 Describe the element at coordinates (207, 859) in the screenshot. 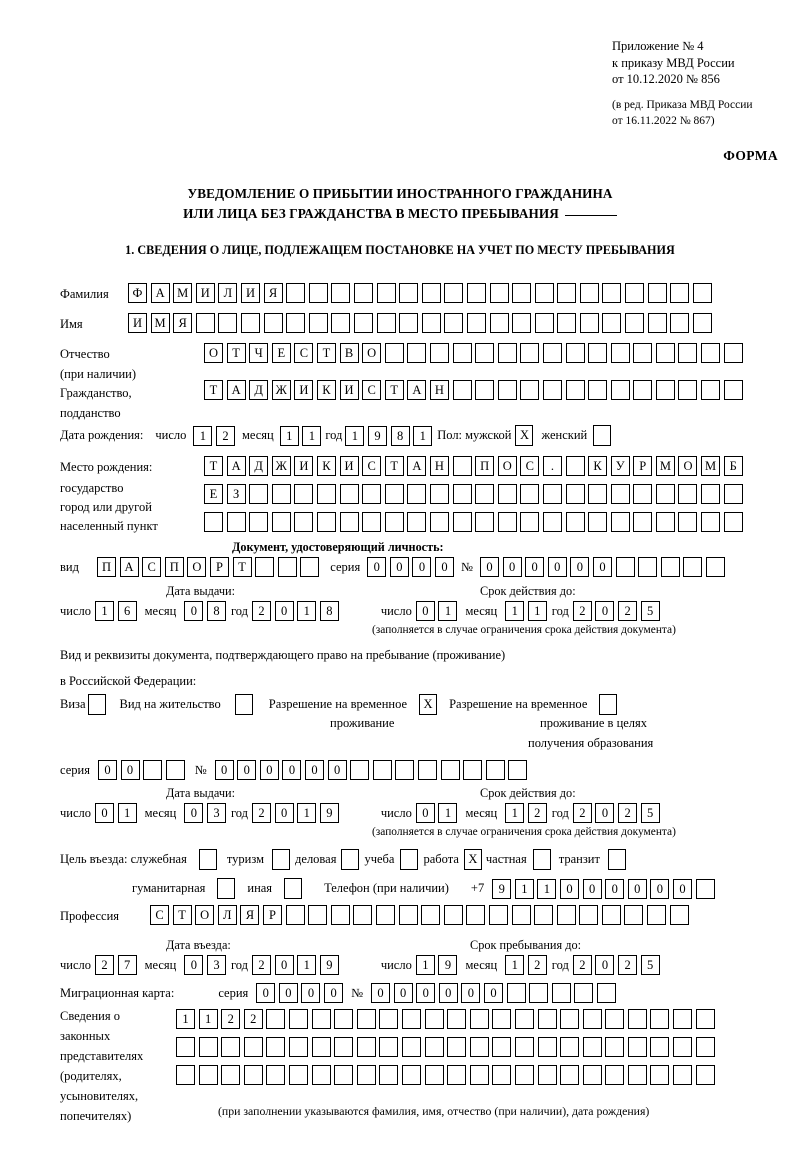

I see `purpose-official-checkbox` at that location.